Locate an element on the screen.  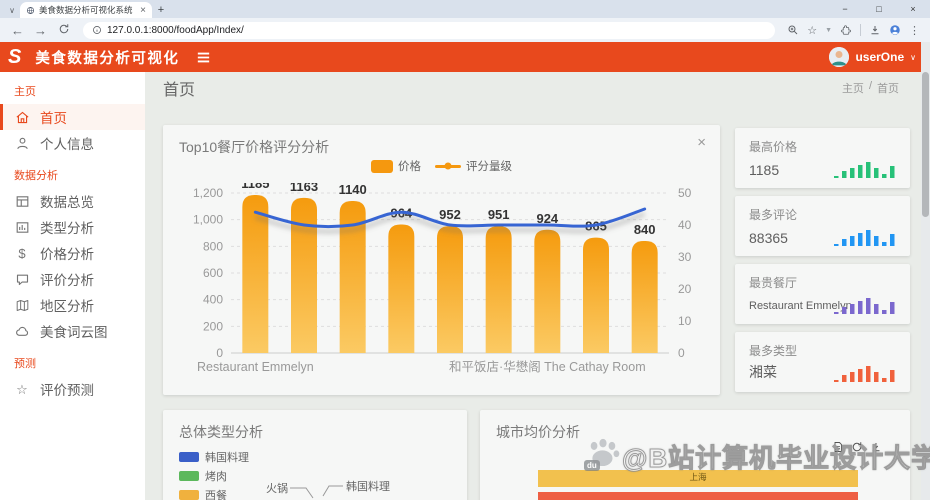
svg-text: 1,000 is located at coordinates (208, 220).